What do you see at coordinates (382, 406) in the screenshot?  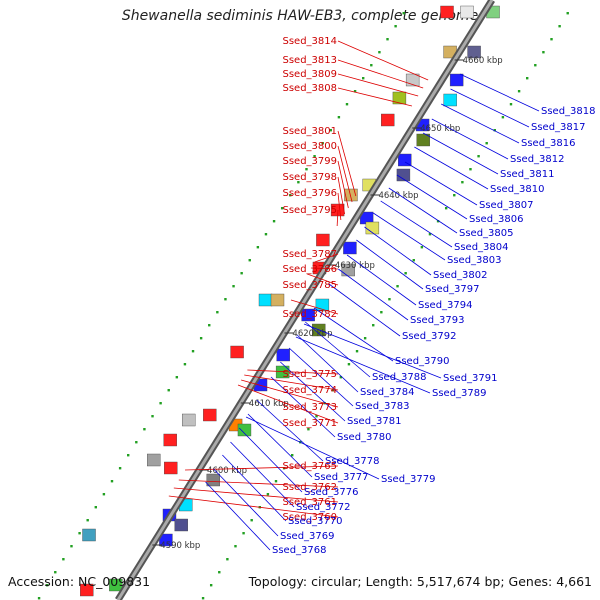 I see `gene-label-forward: Ssed_3783` at bounding box center [382, 406].